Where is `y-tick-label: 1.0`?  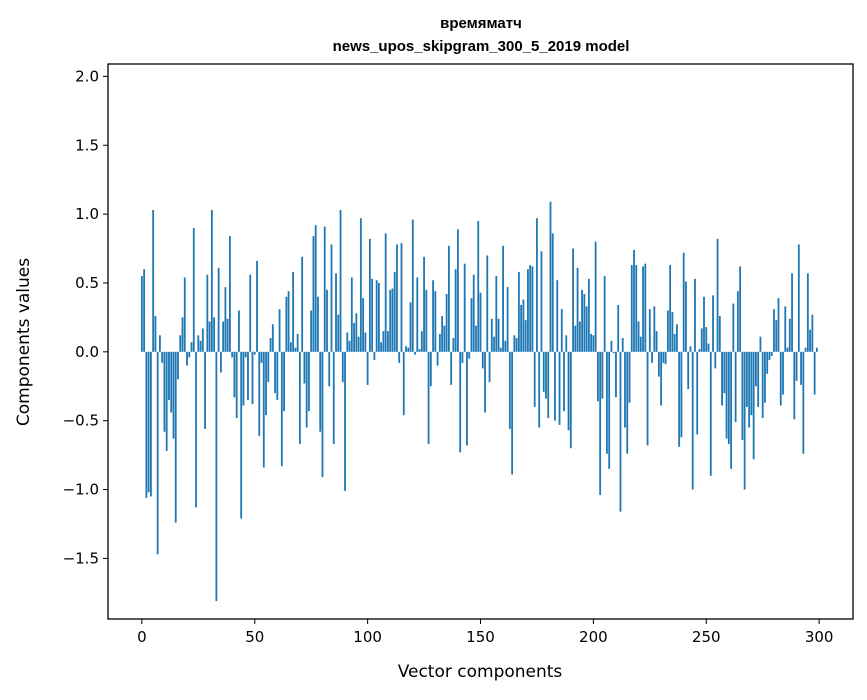 y-tick-label: 1.0 is located at coordinates (87, 214).